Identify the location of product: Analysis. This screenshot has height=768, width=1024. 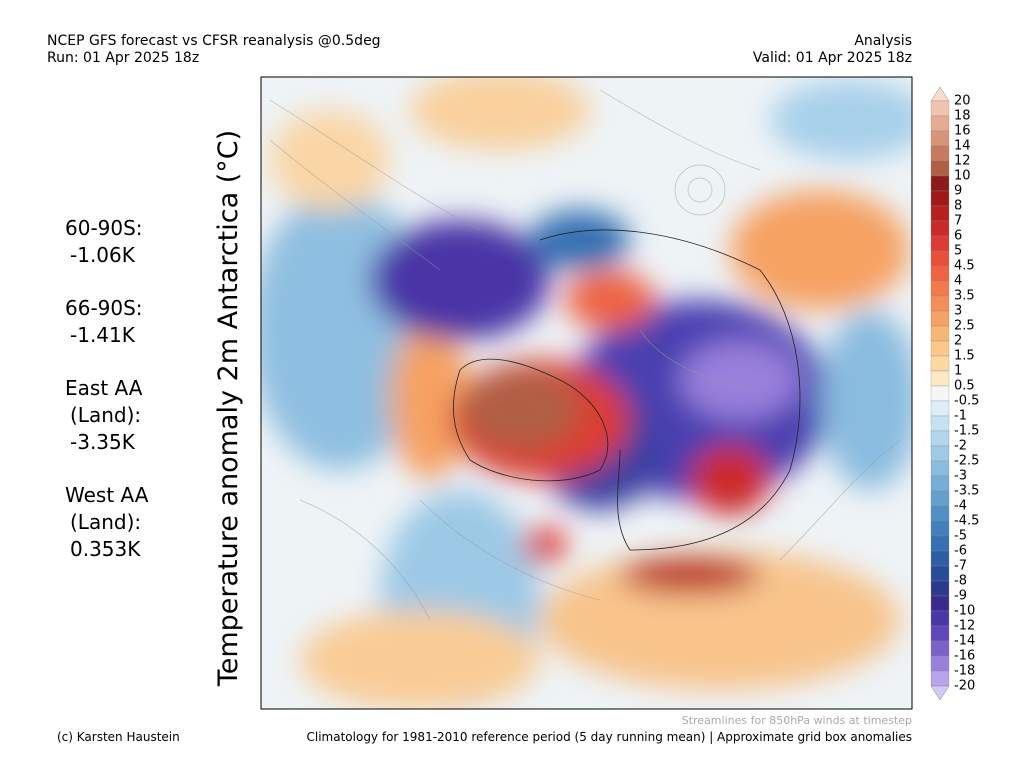
(883, 41).